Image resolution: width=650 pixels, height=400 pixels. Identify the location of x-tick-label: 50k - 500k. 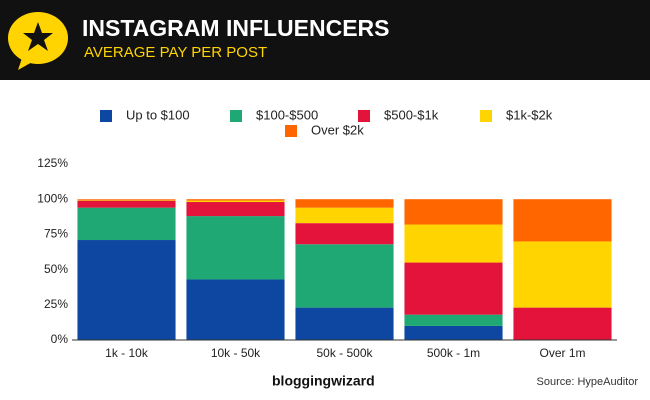
(344, 353).